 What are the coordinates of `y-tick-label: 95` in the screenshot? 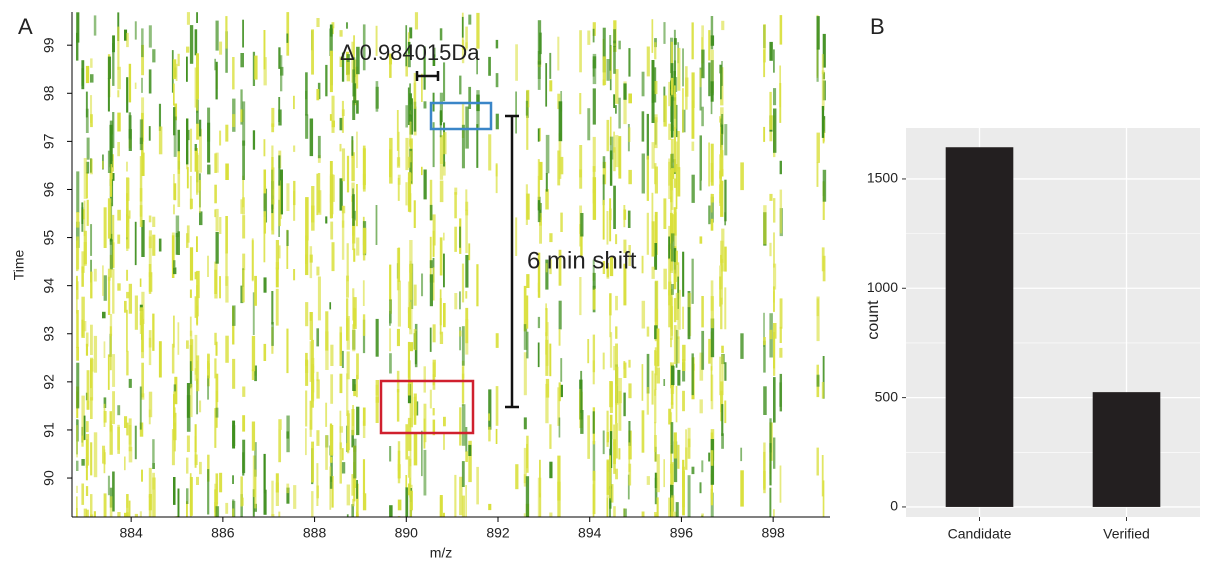 It's located at (49, 238).